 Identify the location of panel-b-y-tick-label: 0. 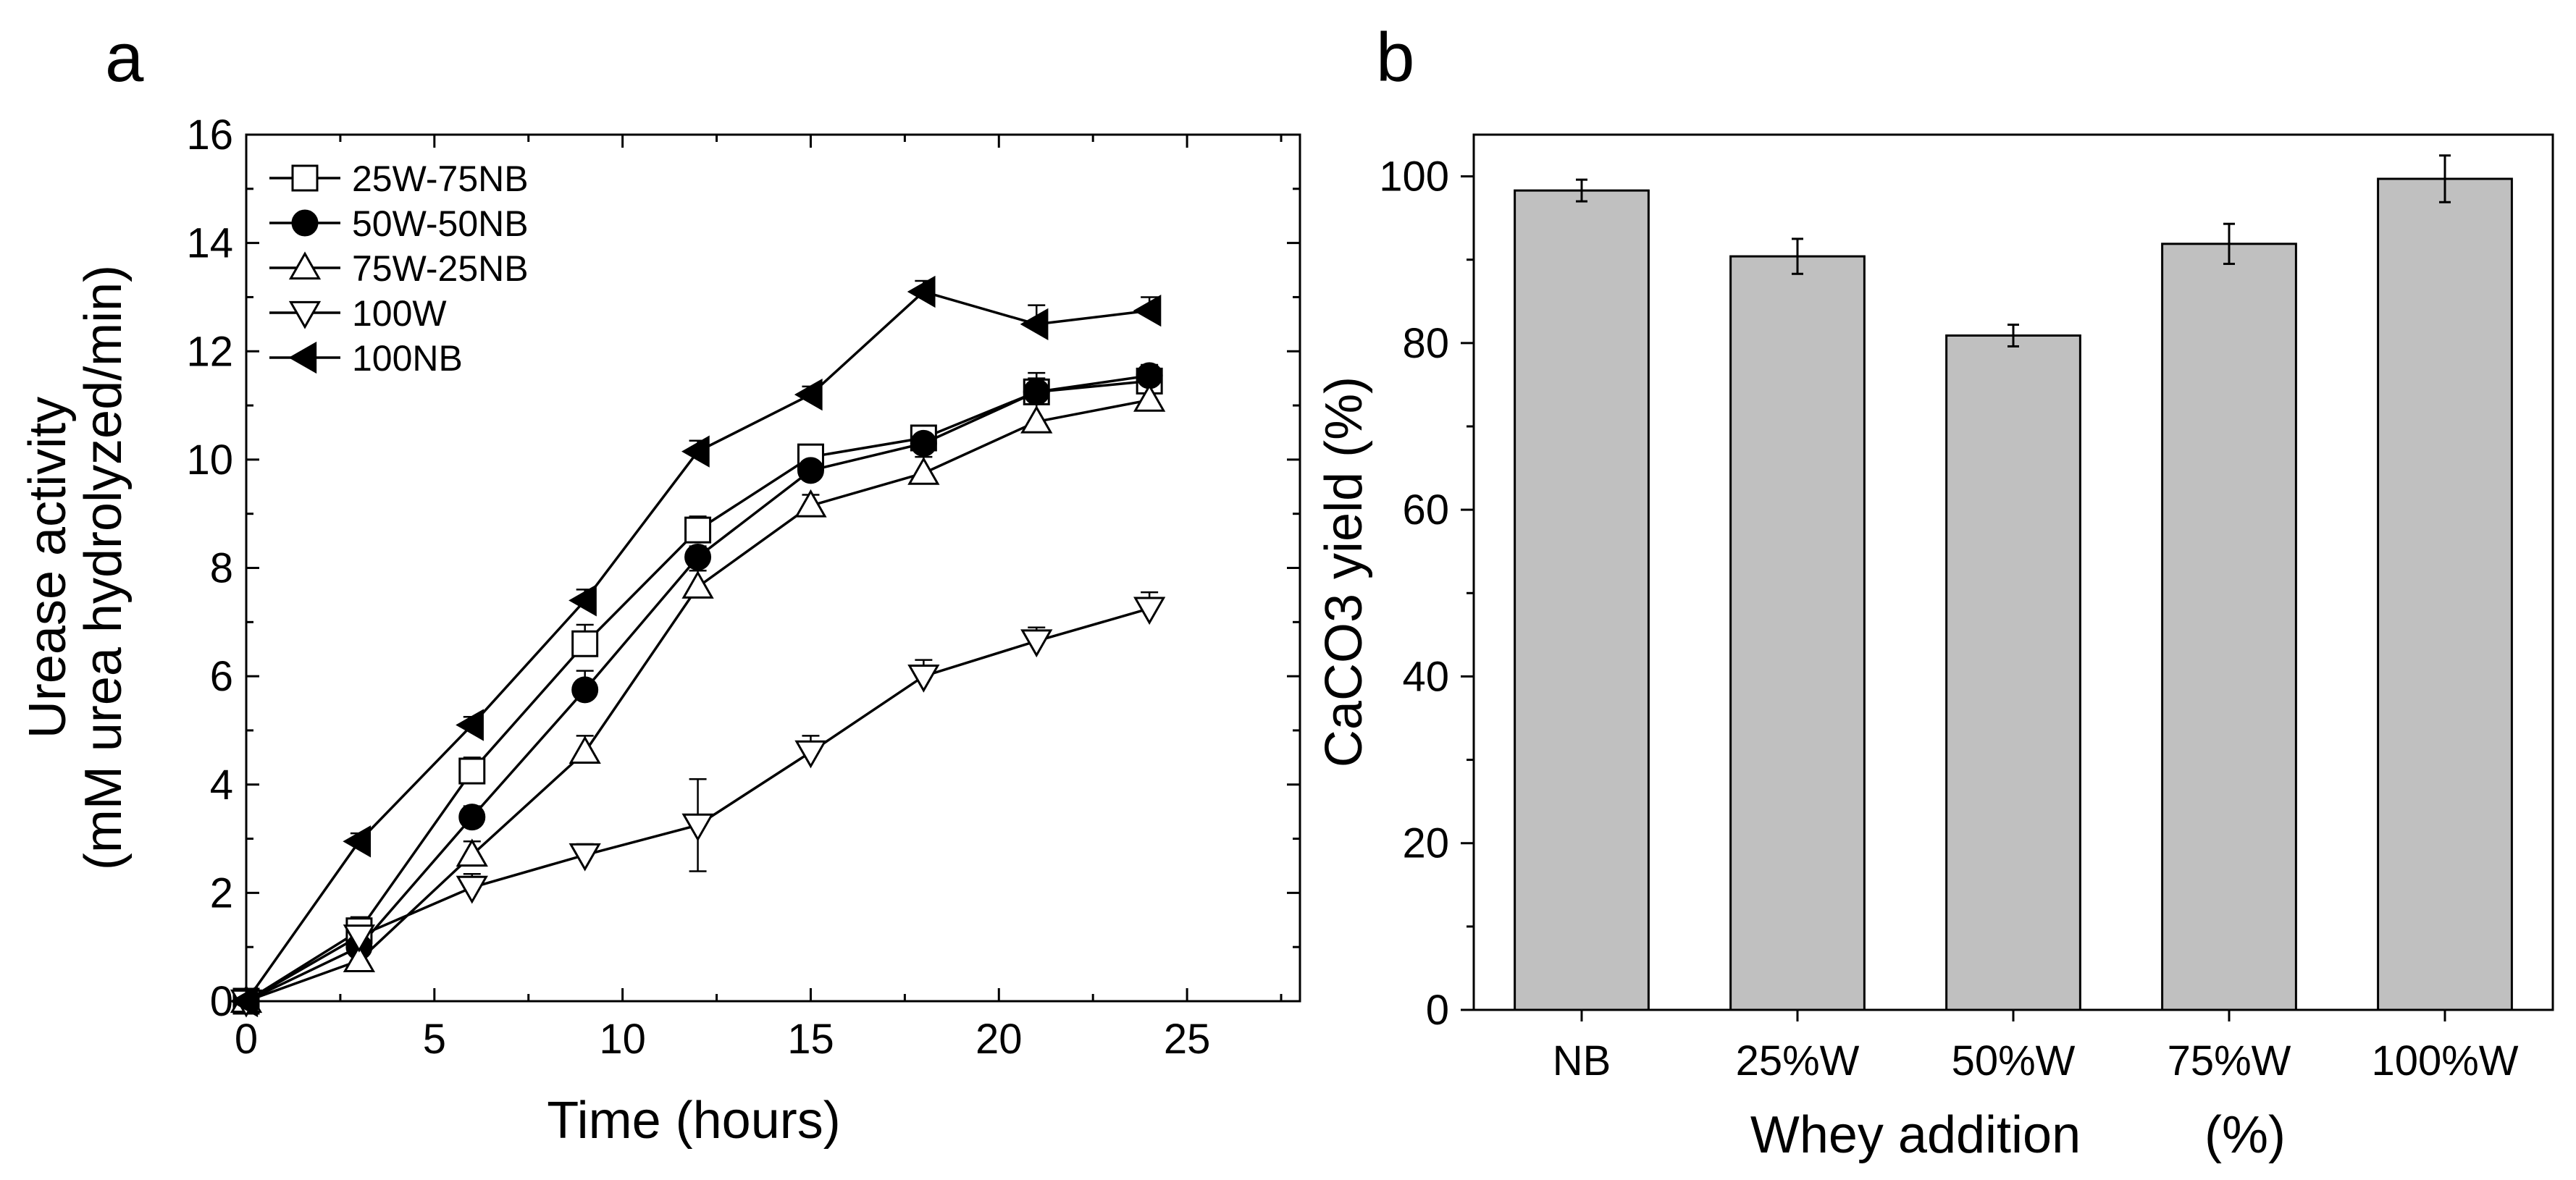
(1437, 1011).